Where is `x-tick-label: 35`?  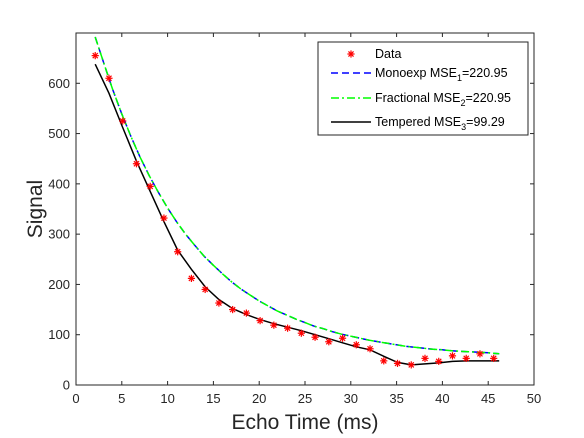
x-tick-label: 35 is located at coordinates (396, 398).